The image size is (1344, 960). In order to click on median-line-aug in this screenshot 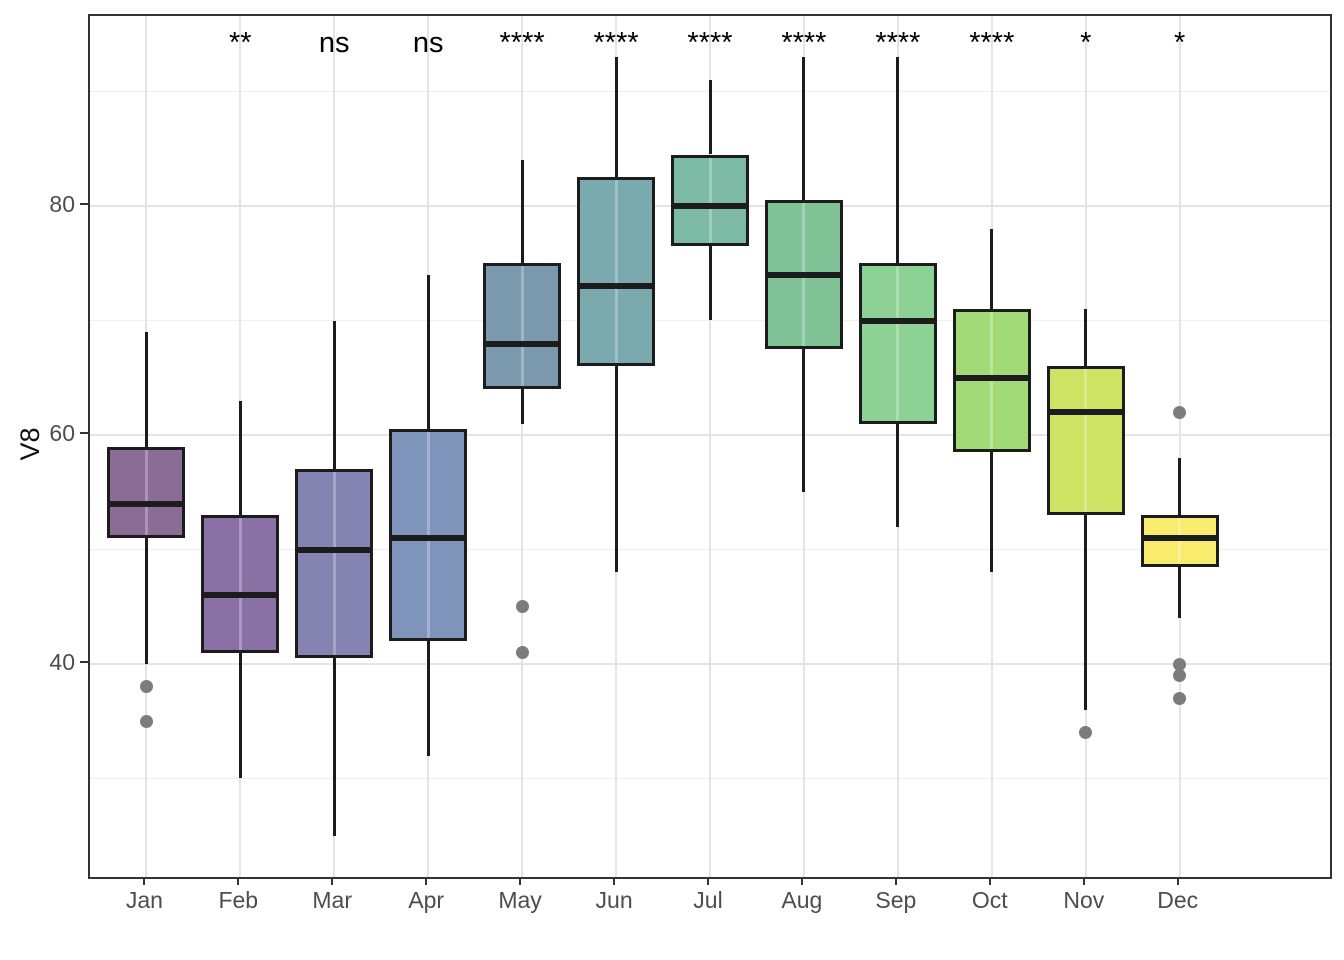, I will do `click(803, 274)`.